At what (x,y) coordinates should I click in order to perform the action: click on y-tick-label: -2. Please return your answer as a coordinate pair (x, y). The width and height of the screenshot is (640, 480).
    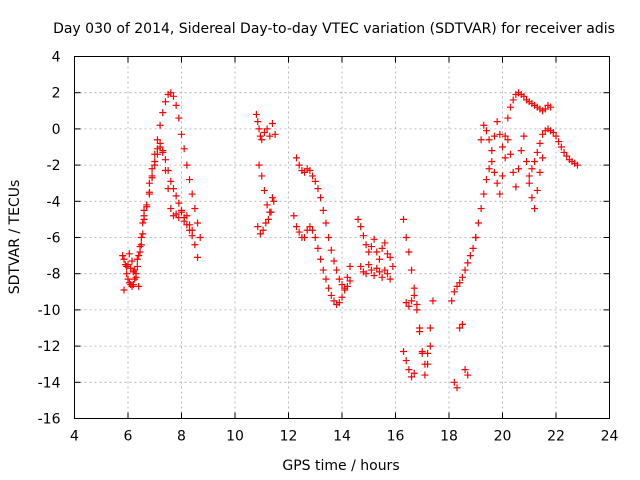
    Looking at the image, I should click on (54, 166).